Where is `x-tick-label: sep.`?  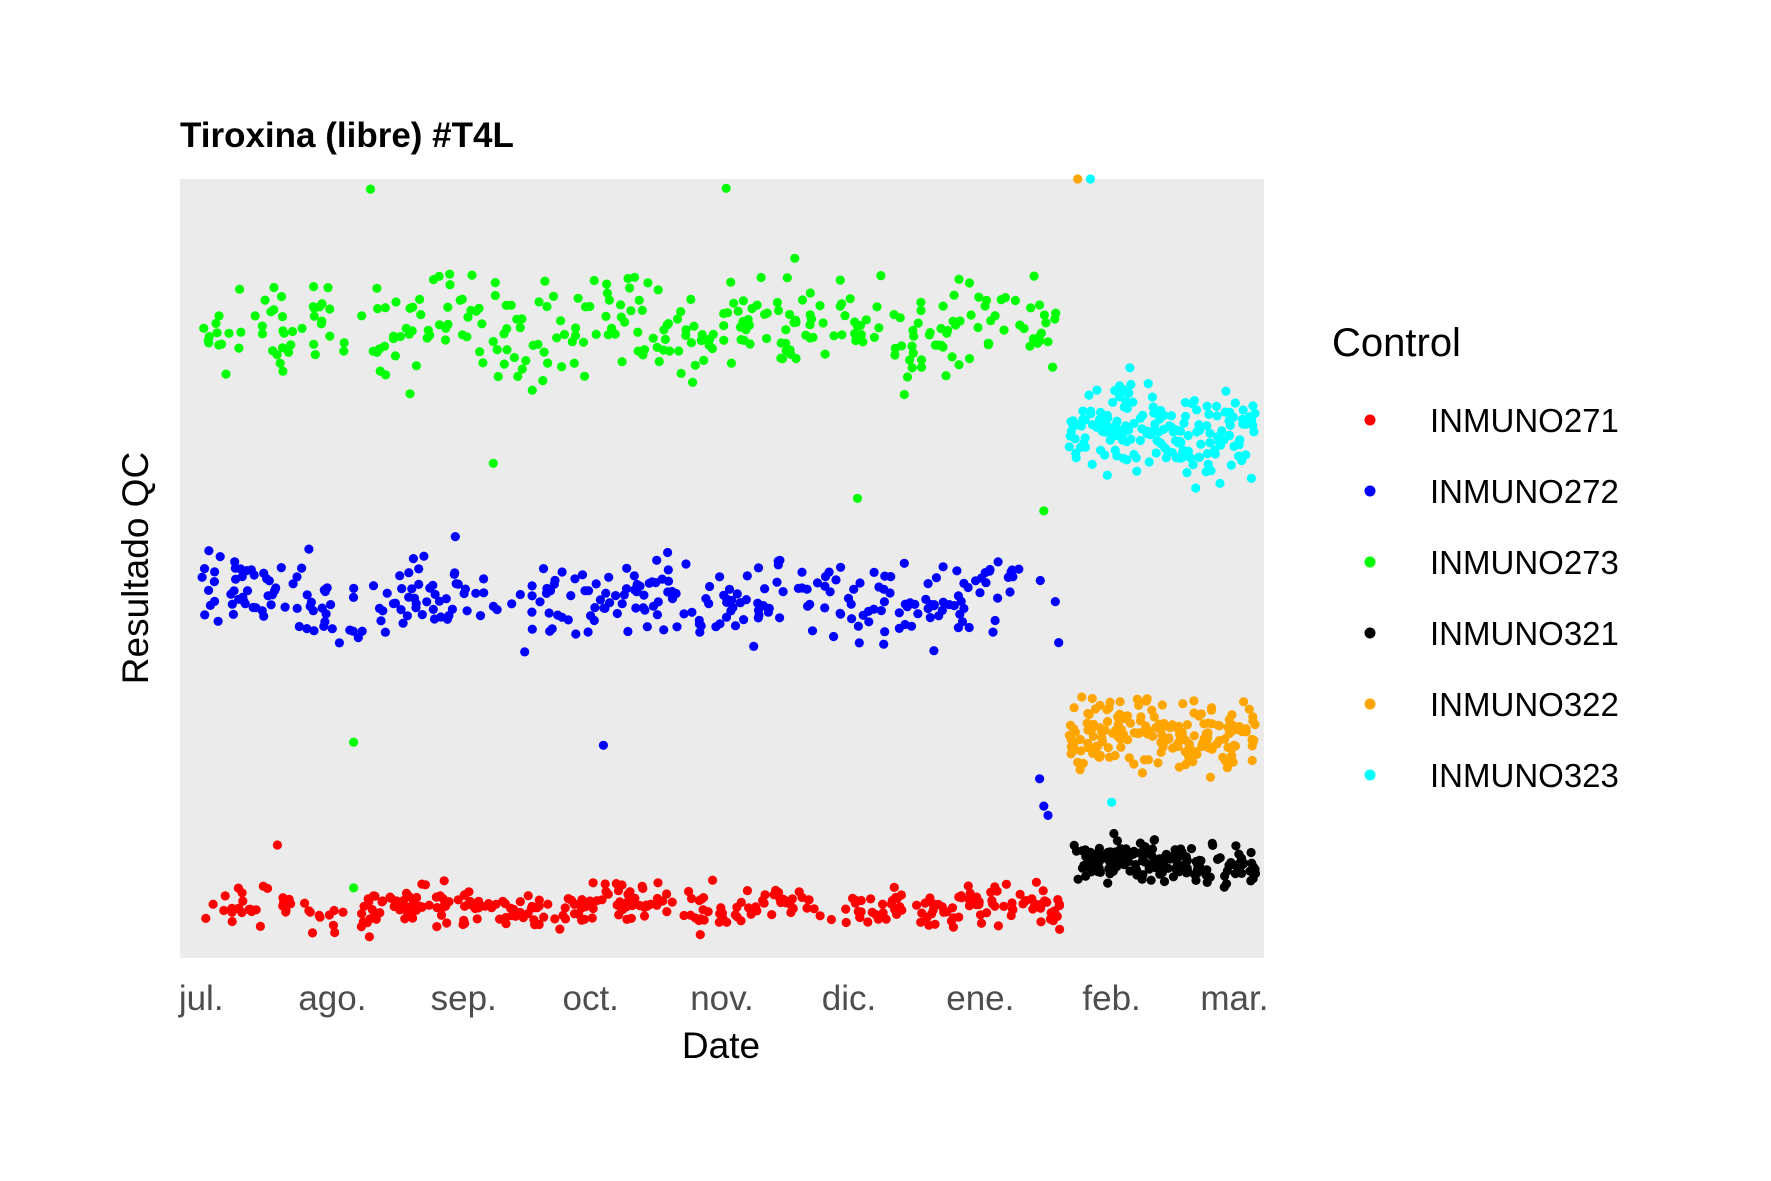 x-tick-label: sep. is located at coordinates (464, 998).